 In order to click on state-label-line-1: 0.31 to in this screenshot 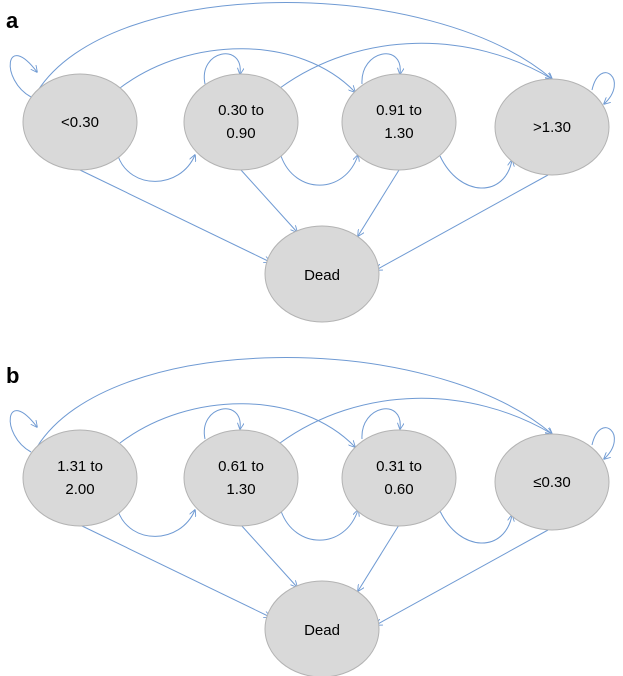, I will do `click(399, 466)`.